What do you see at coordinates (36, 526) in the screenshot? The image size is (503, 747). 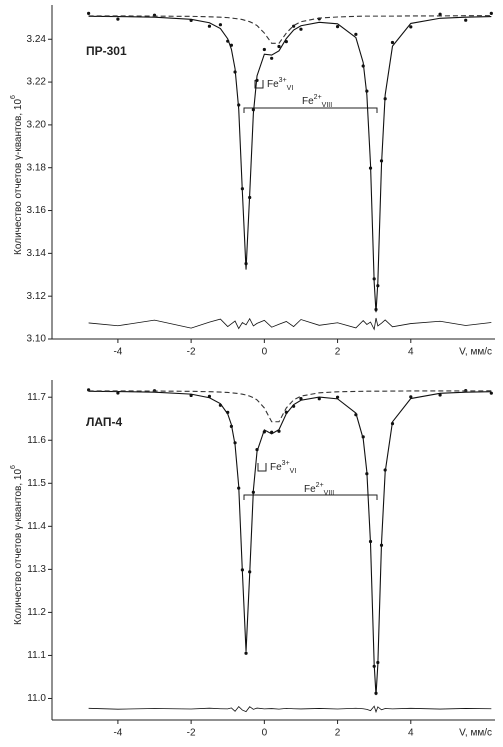 I see `y-tick-label: 11.4` at bounding box center [36, 526].